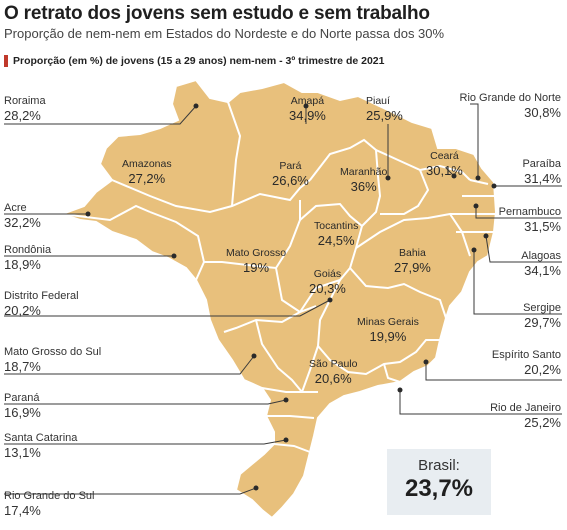 The width and height of the screenshot is (567, 530). Describe the element at coordinates (49, 504) in the screenshot. I see `label-rio-grande-do-sul: Rio Grande do Sul 17,4%` at that location.